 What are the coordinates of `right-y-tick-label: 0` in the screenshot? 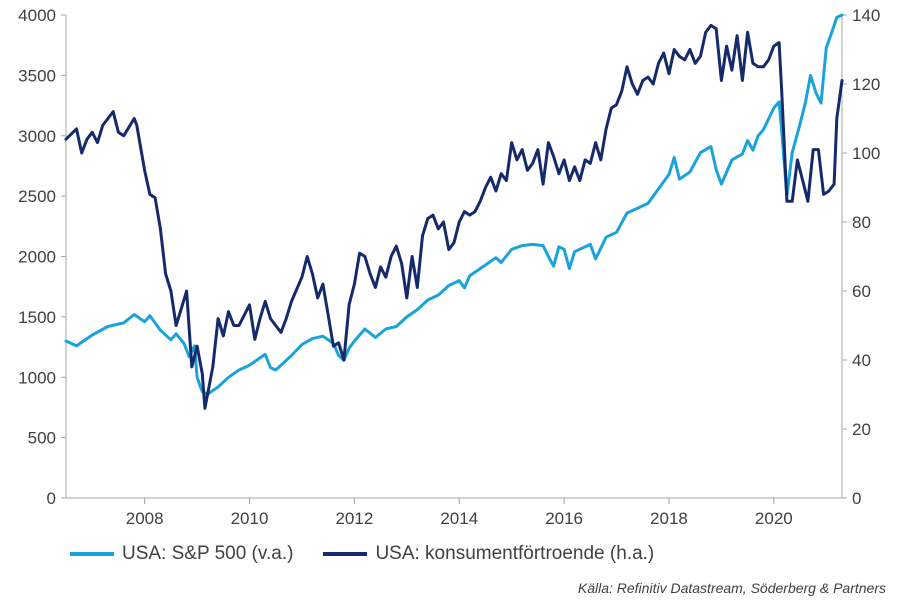 It's located at (856, 498).